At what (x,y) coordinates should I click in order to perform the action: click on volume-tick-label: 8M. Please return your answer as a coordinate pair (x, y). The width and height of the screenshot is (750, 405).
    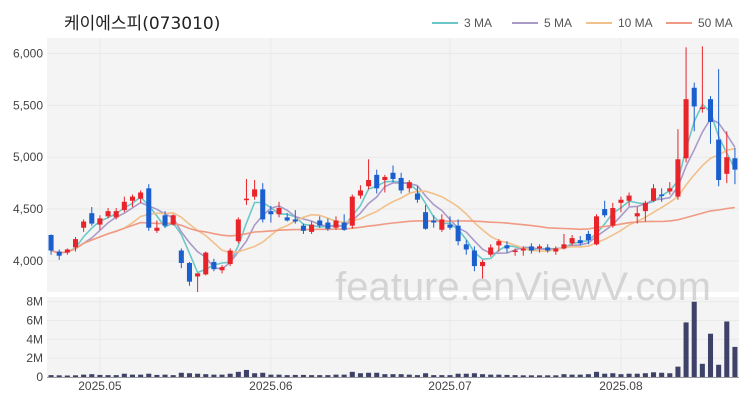
    Looking at the image, I should click on (34, 302).